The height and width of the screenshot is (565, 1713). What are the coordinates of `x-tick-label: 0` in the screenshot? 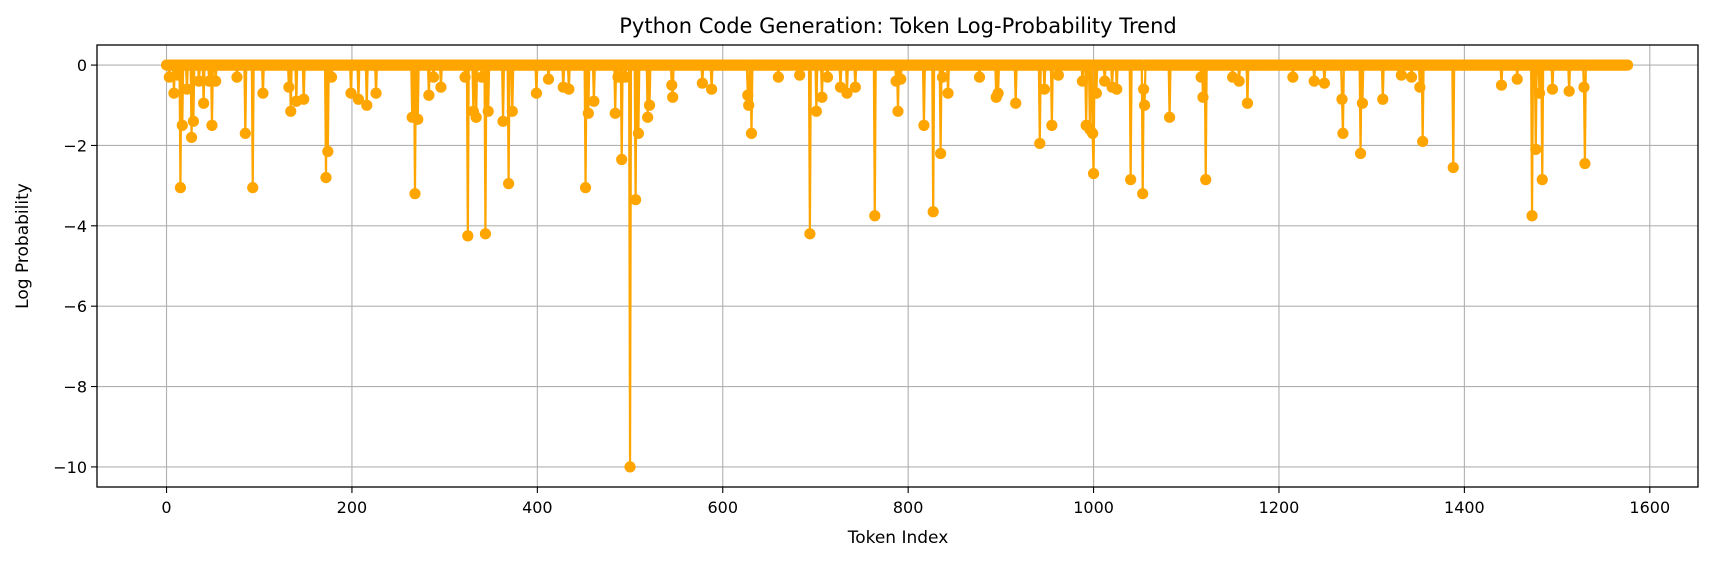 It's located at (166, 507).